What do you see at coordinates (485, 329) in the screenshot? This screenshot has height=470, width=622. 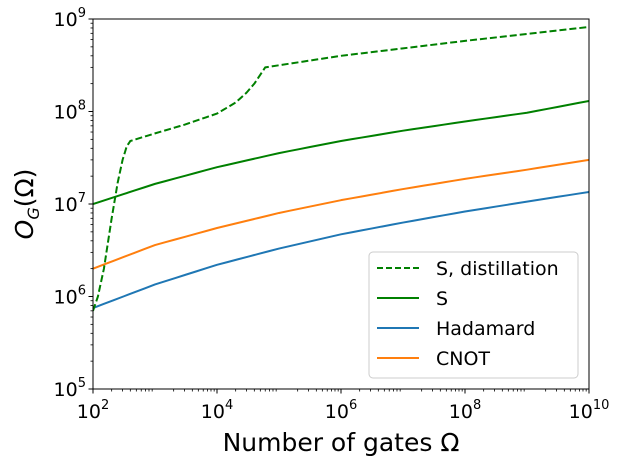 I see `legend-label-hadamard: Hadamard` at bounding box center [485, 329].